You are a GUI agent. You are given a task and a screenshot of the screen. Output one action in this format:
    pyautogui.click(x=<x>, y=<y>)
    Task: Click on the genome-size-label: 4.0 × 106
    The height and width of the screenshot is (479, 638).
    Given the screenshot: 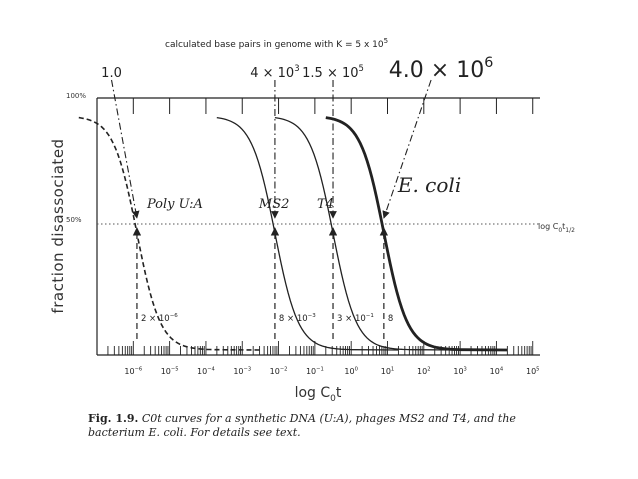 What is the action you would take?
    pyautogui.click(x=441, y=69)
    